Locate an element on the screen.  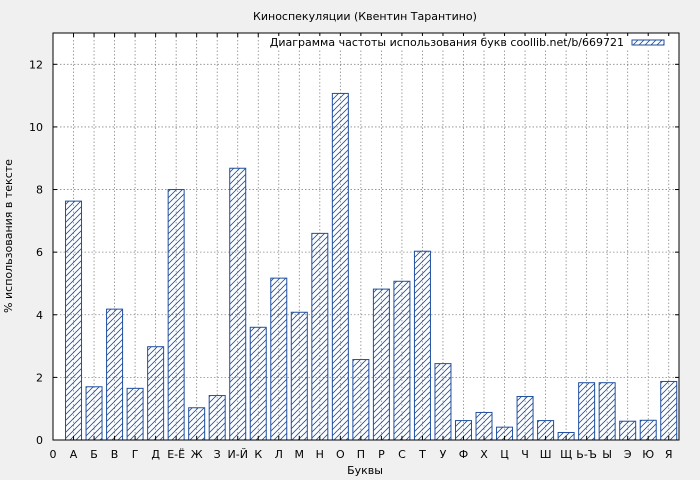
x-tick-label: Т is located at coordinates (422, 454).